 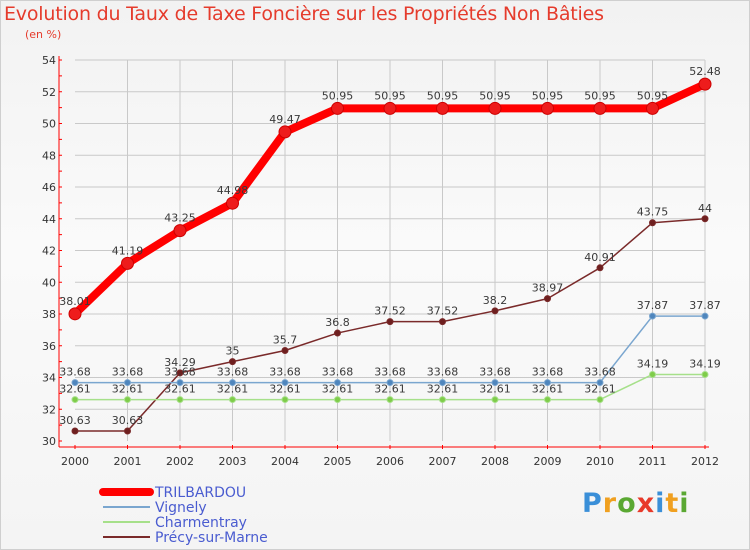 I want to click on data-label-trilbardou: 41.19, so click(x=128, y=250).